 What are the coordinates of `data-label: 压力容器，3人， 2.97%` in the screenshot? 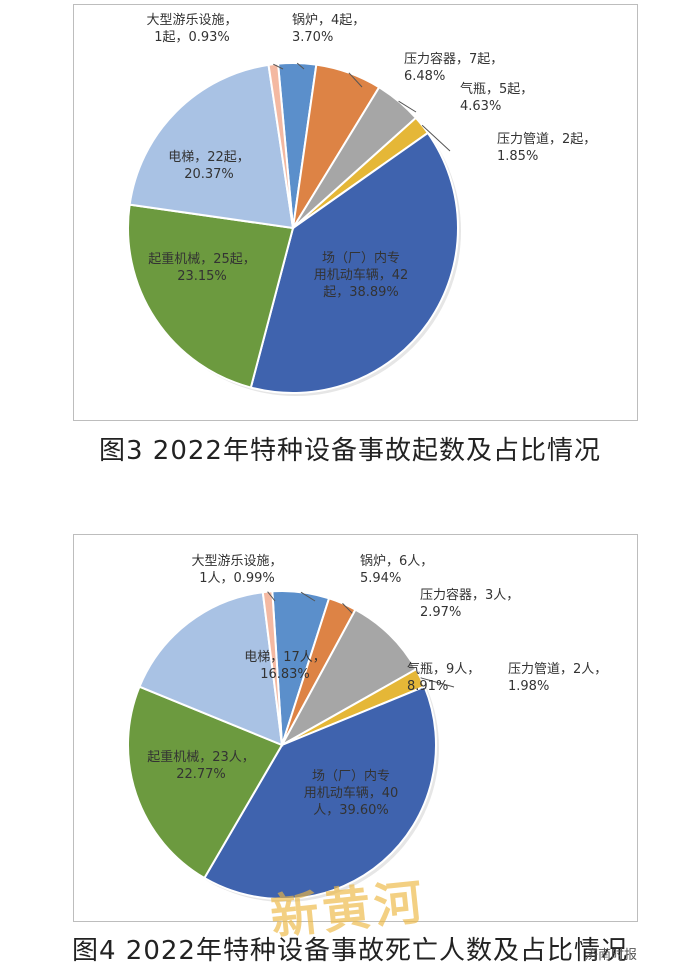 It's located at (469, 603).